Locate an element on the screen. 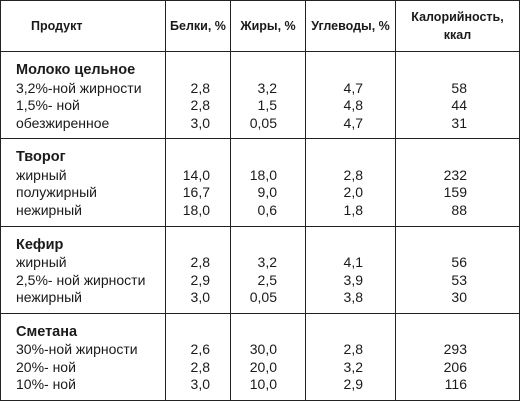 The height and width of the screenshot is (402, 520). calories-value: 31 is located at coordinates (459, 122).